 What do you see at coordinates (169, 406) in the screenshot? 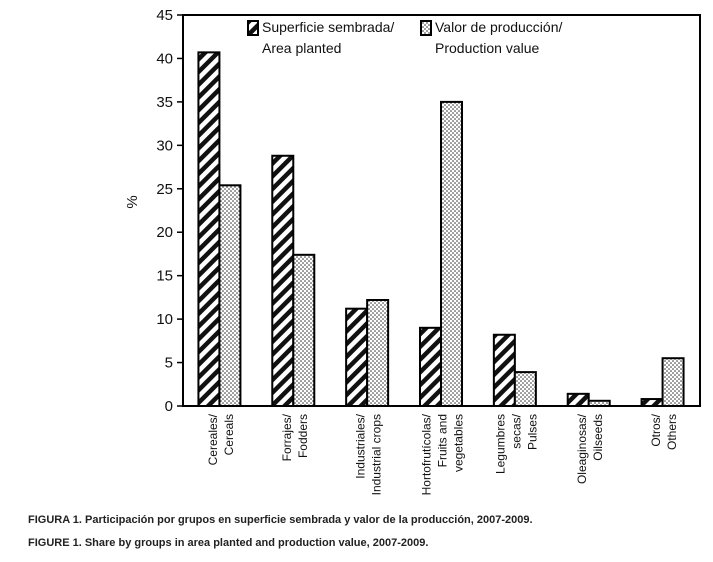
I see `y-tick-label: 0` at bounding box center [169, 406].